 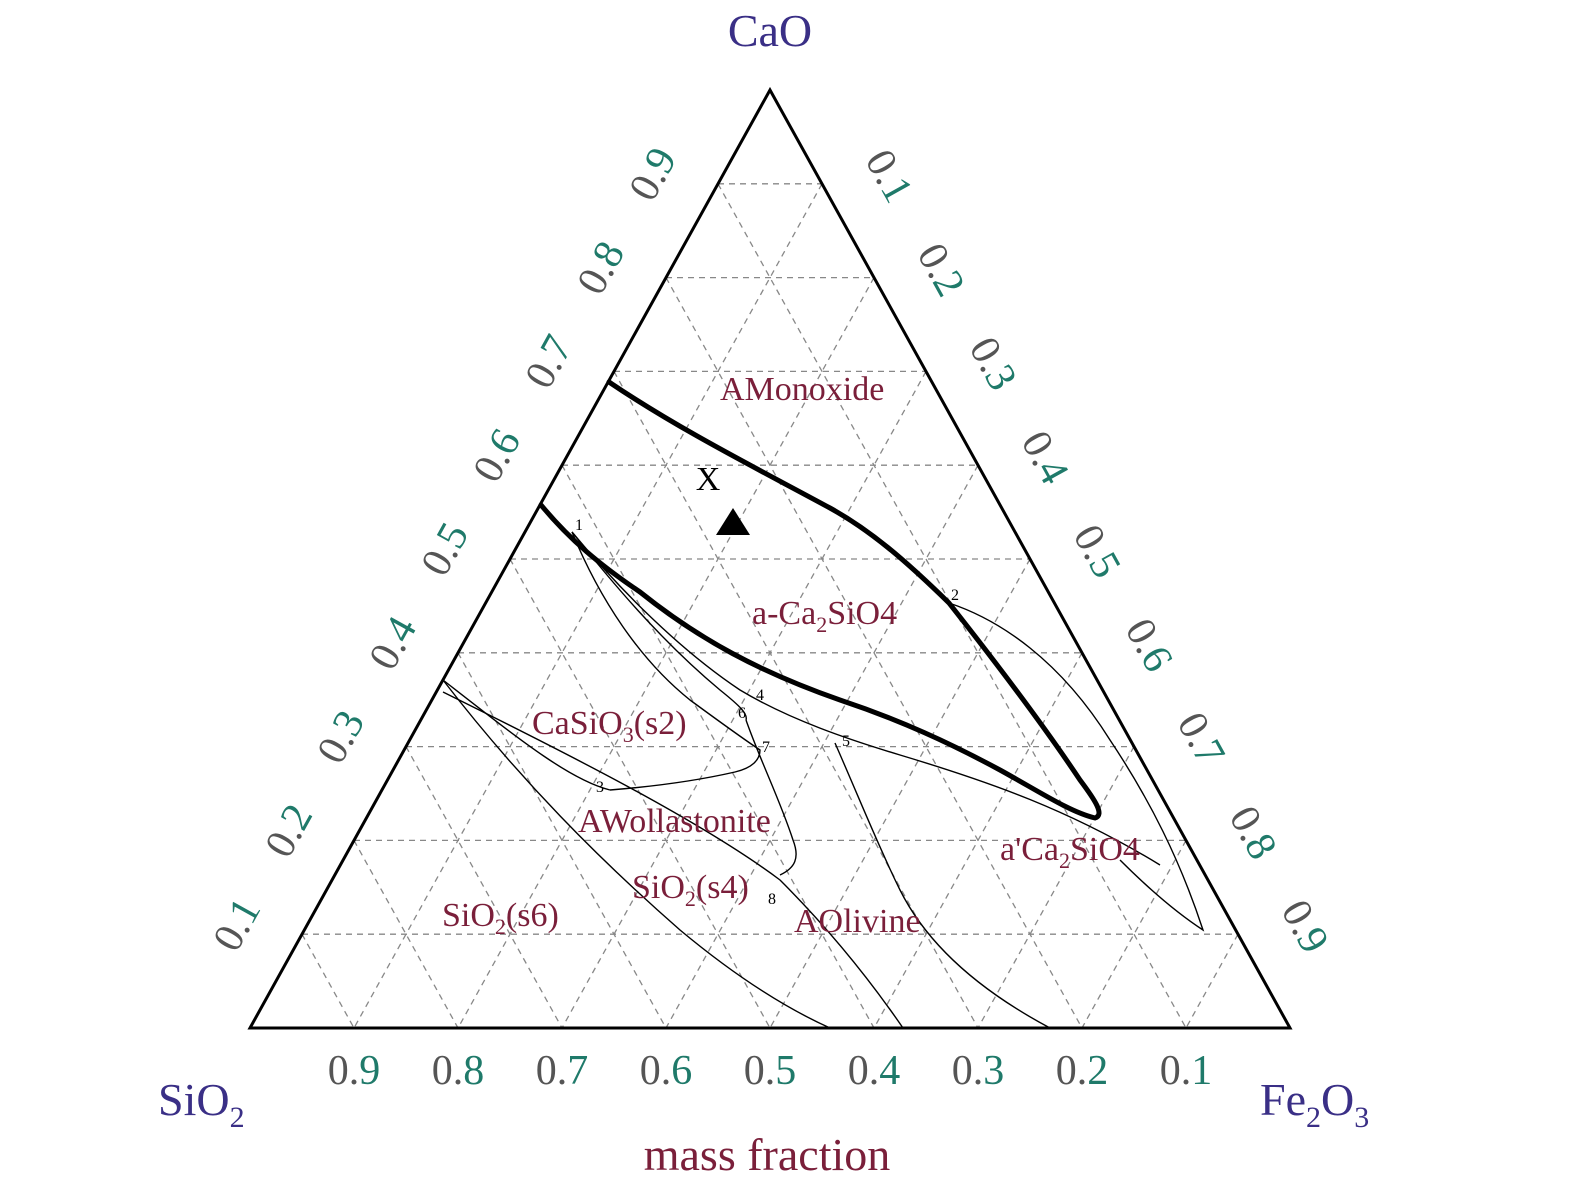 I want to click on left-tick-label: 0.9, so click(x=653, y=174).